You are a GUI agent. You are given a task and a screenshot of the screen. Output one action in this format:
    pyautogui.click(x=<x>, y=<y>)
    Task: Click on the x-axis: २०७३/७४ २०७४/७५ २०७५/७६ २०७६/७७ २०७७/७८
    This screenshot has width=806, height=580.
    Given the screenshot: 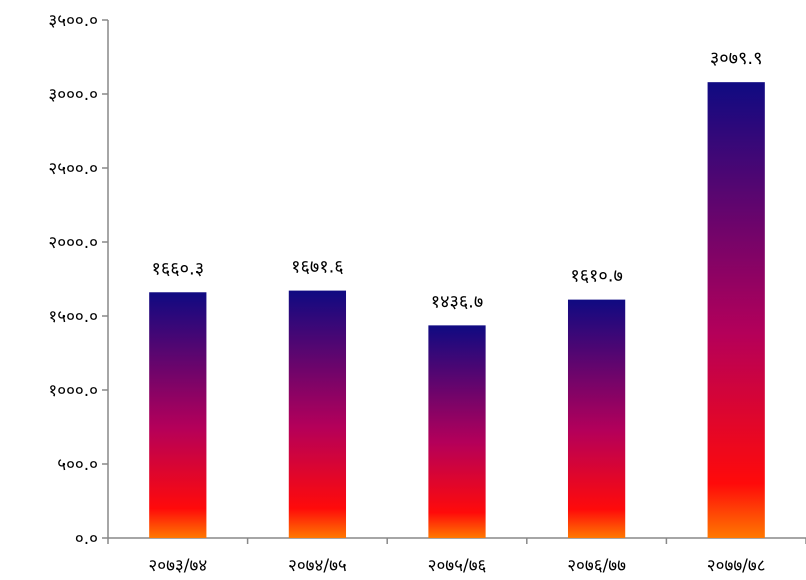 What is the action you would take?
    pyautogui.click(x=456, y=556)
    